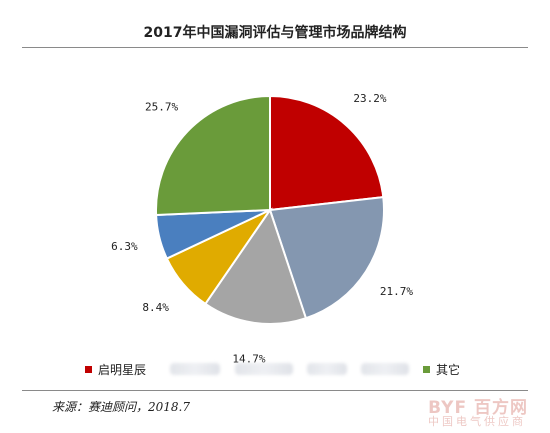 The height and width of the screenshot is (433, 550). I want to click on slice-label-1: 23.2%, so click(369, 98).